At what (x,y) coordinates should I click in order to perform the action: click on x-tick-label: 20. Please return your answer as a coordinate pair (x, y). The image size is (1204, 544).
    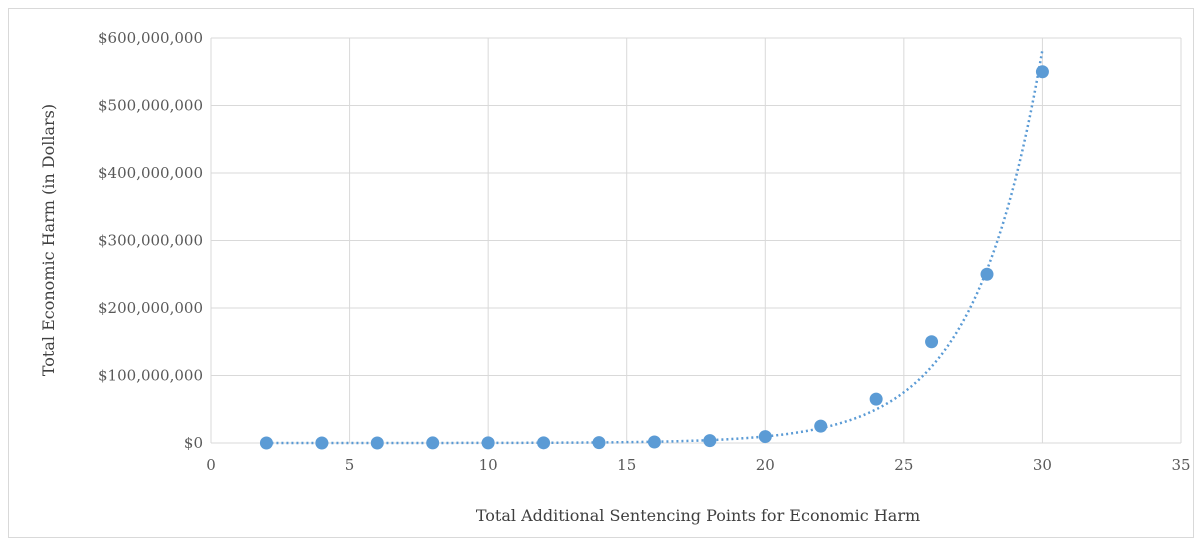
    Looking at the image, I should click on (765, 465).